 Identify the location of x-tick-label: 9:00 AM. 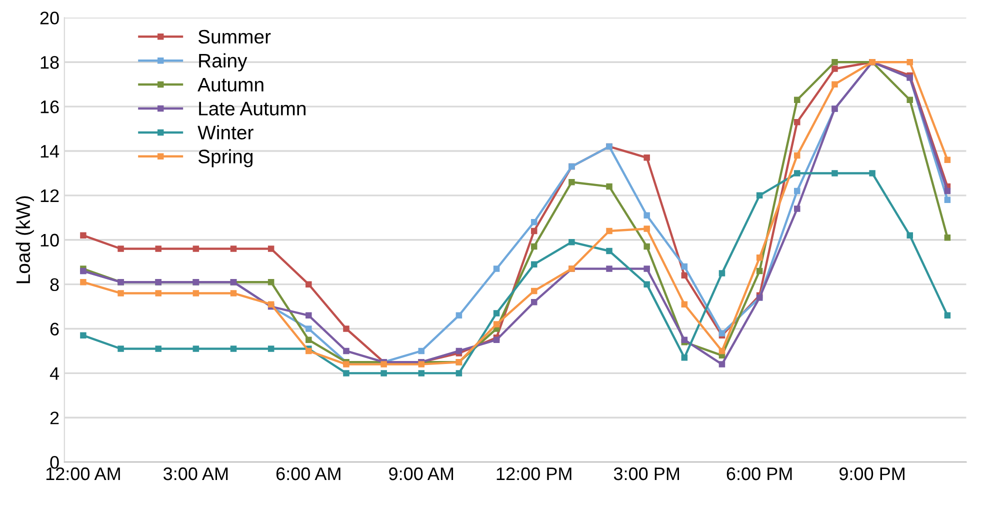
(421, 473).